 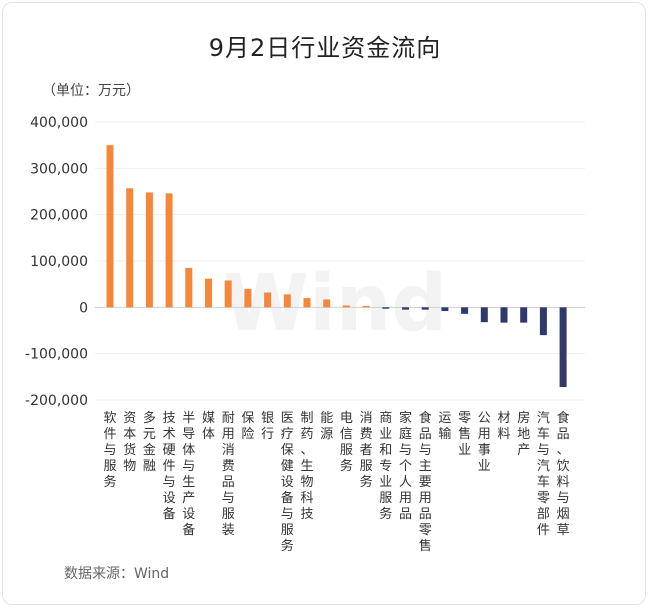 I want to click on category-label: 能源, so click(x=326, y=426).